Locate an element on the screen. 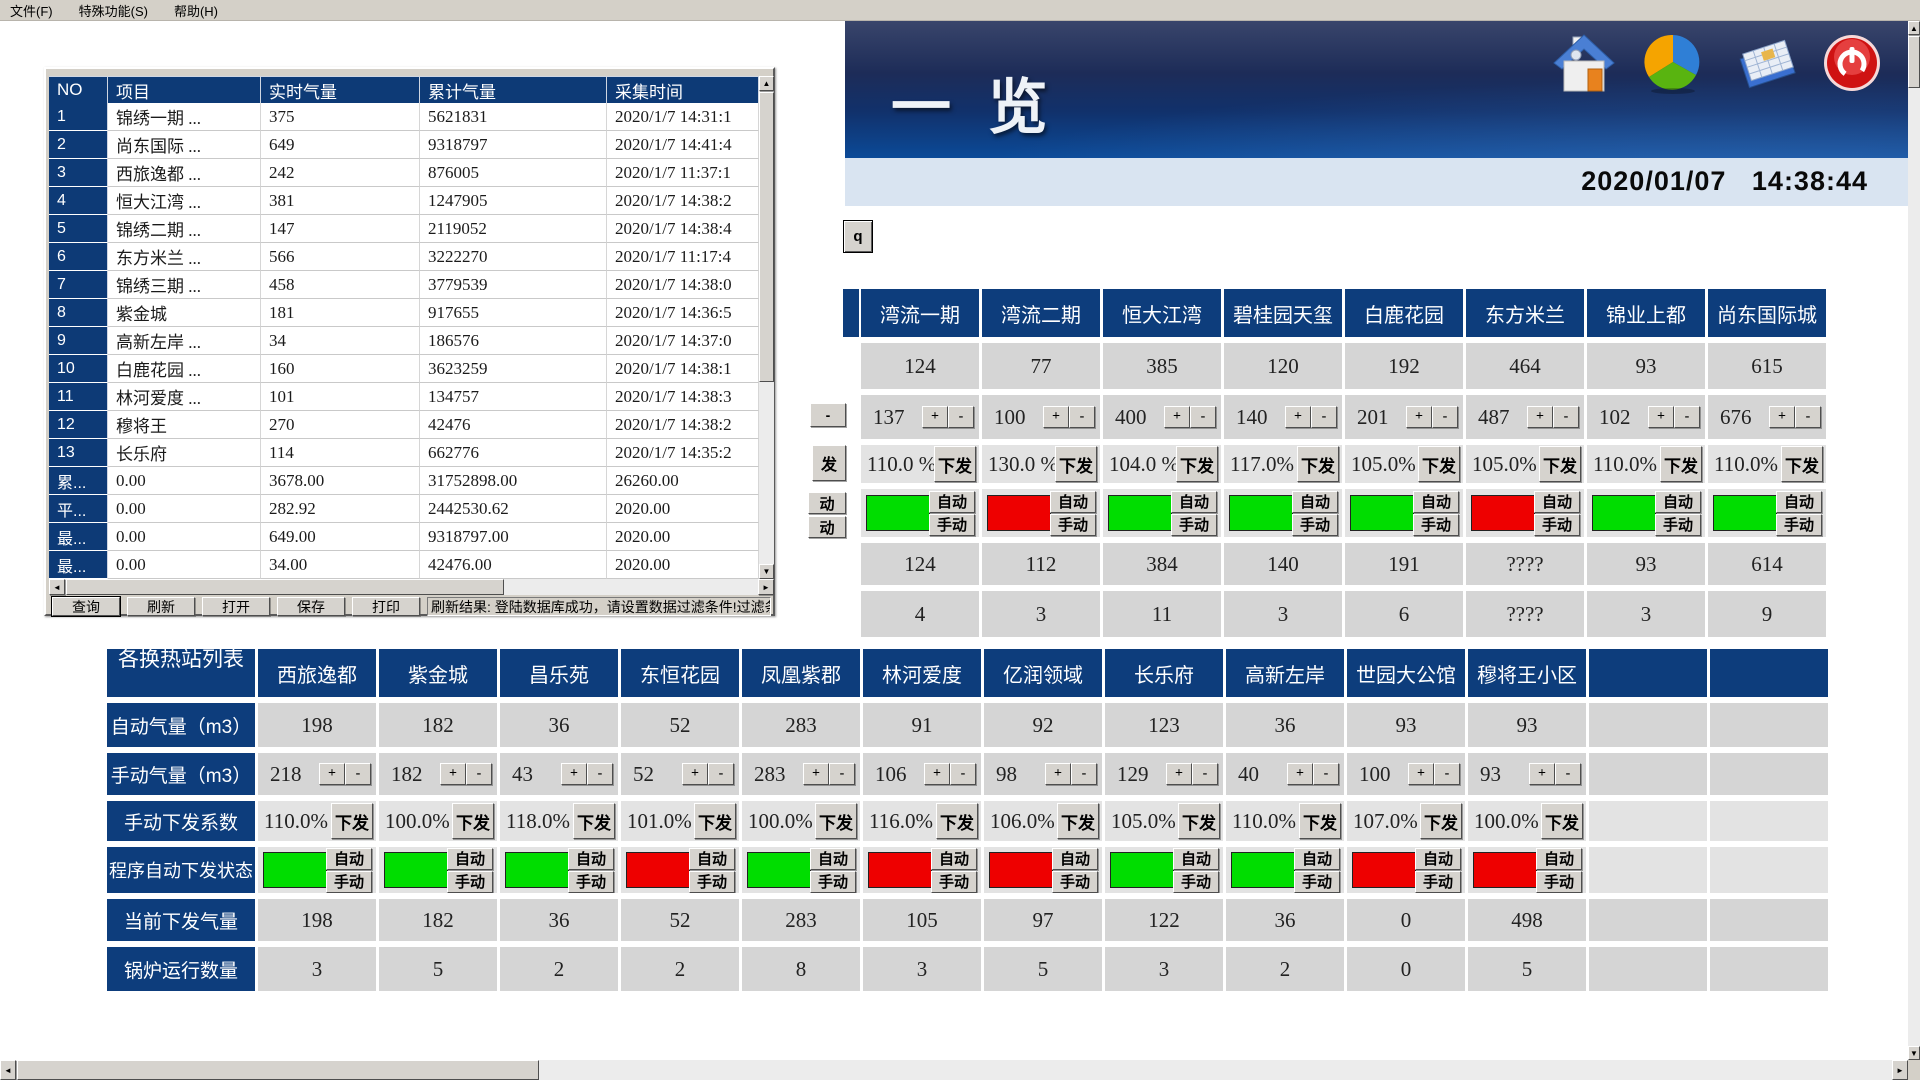  scroll-left-icon: ◄ is located at coordinates (8, 1070).